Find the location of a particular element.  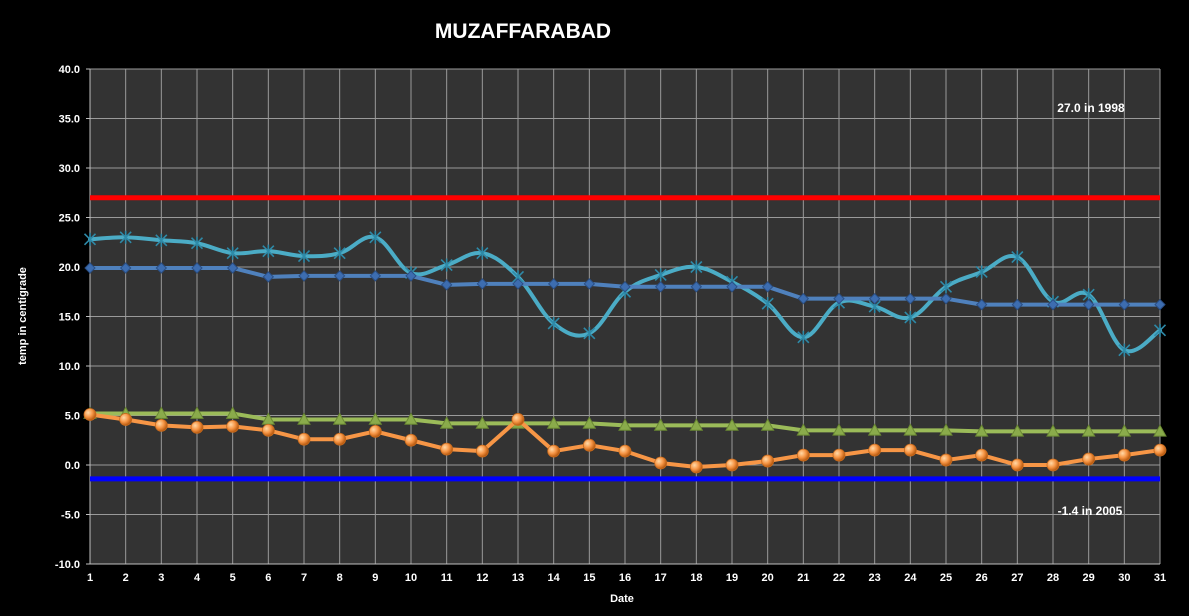

y-tick-label: 40.0 is located at coordinates (69, 70).